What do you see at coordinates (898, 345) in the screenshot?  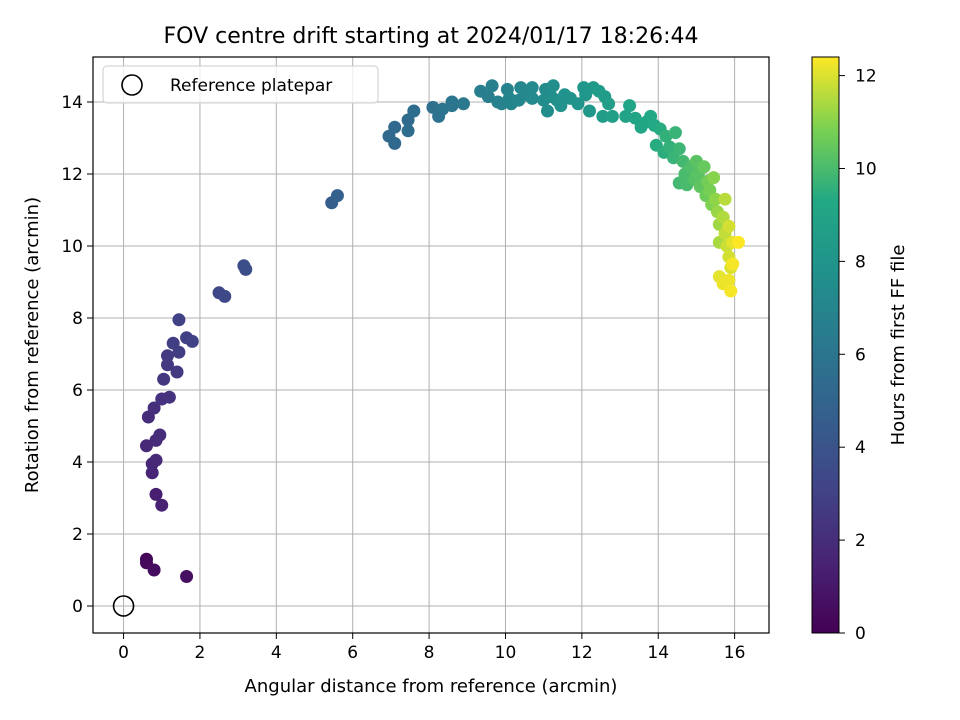 I see `colorbar-label: Hours from first FF file` at bounding box center [898, 345].